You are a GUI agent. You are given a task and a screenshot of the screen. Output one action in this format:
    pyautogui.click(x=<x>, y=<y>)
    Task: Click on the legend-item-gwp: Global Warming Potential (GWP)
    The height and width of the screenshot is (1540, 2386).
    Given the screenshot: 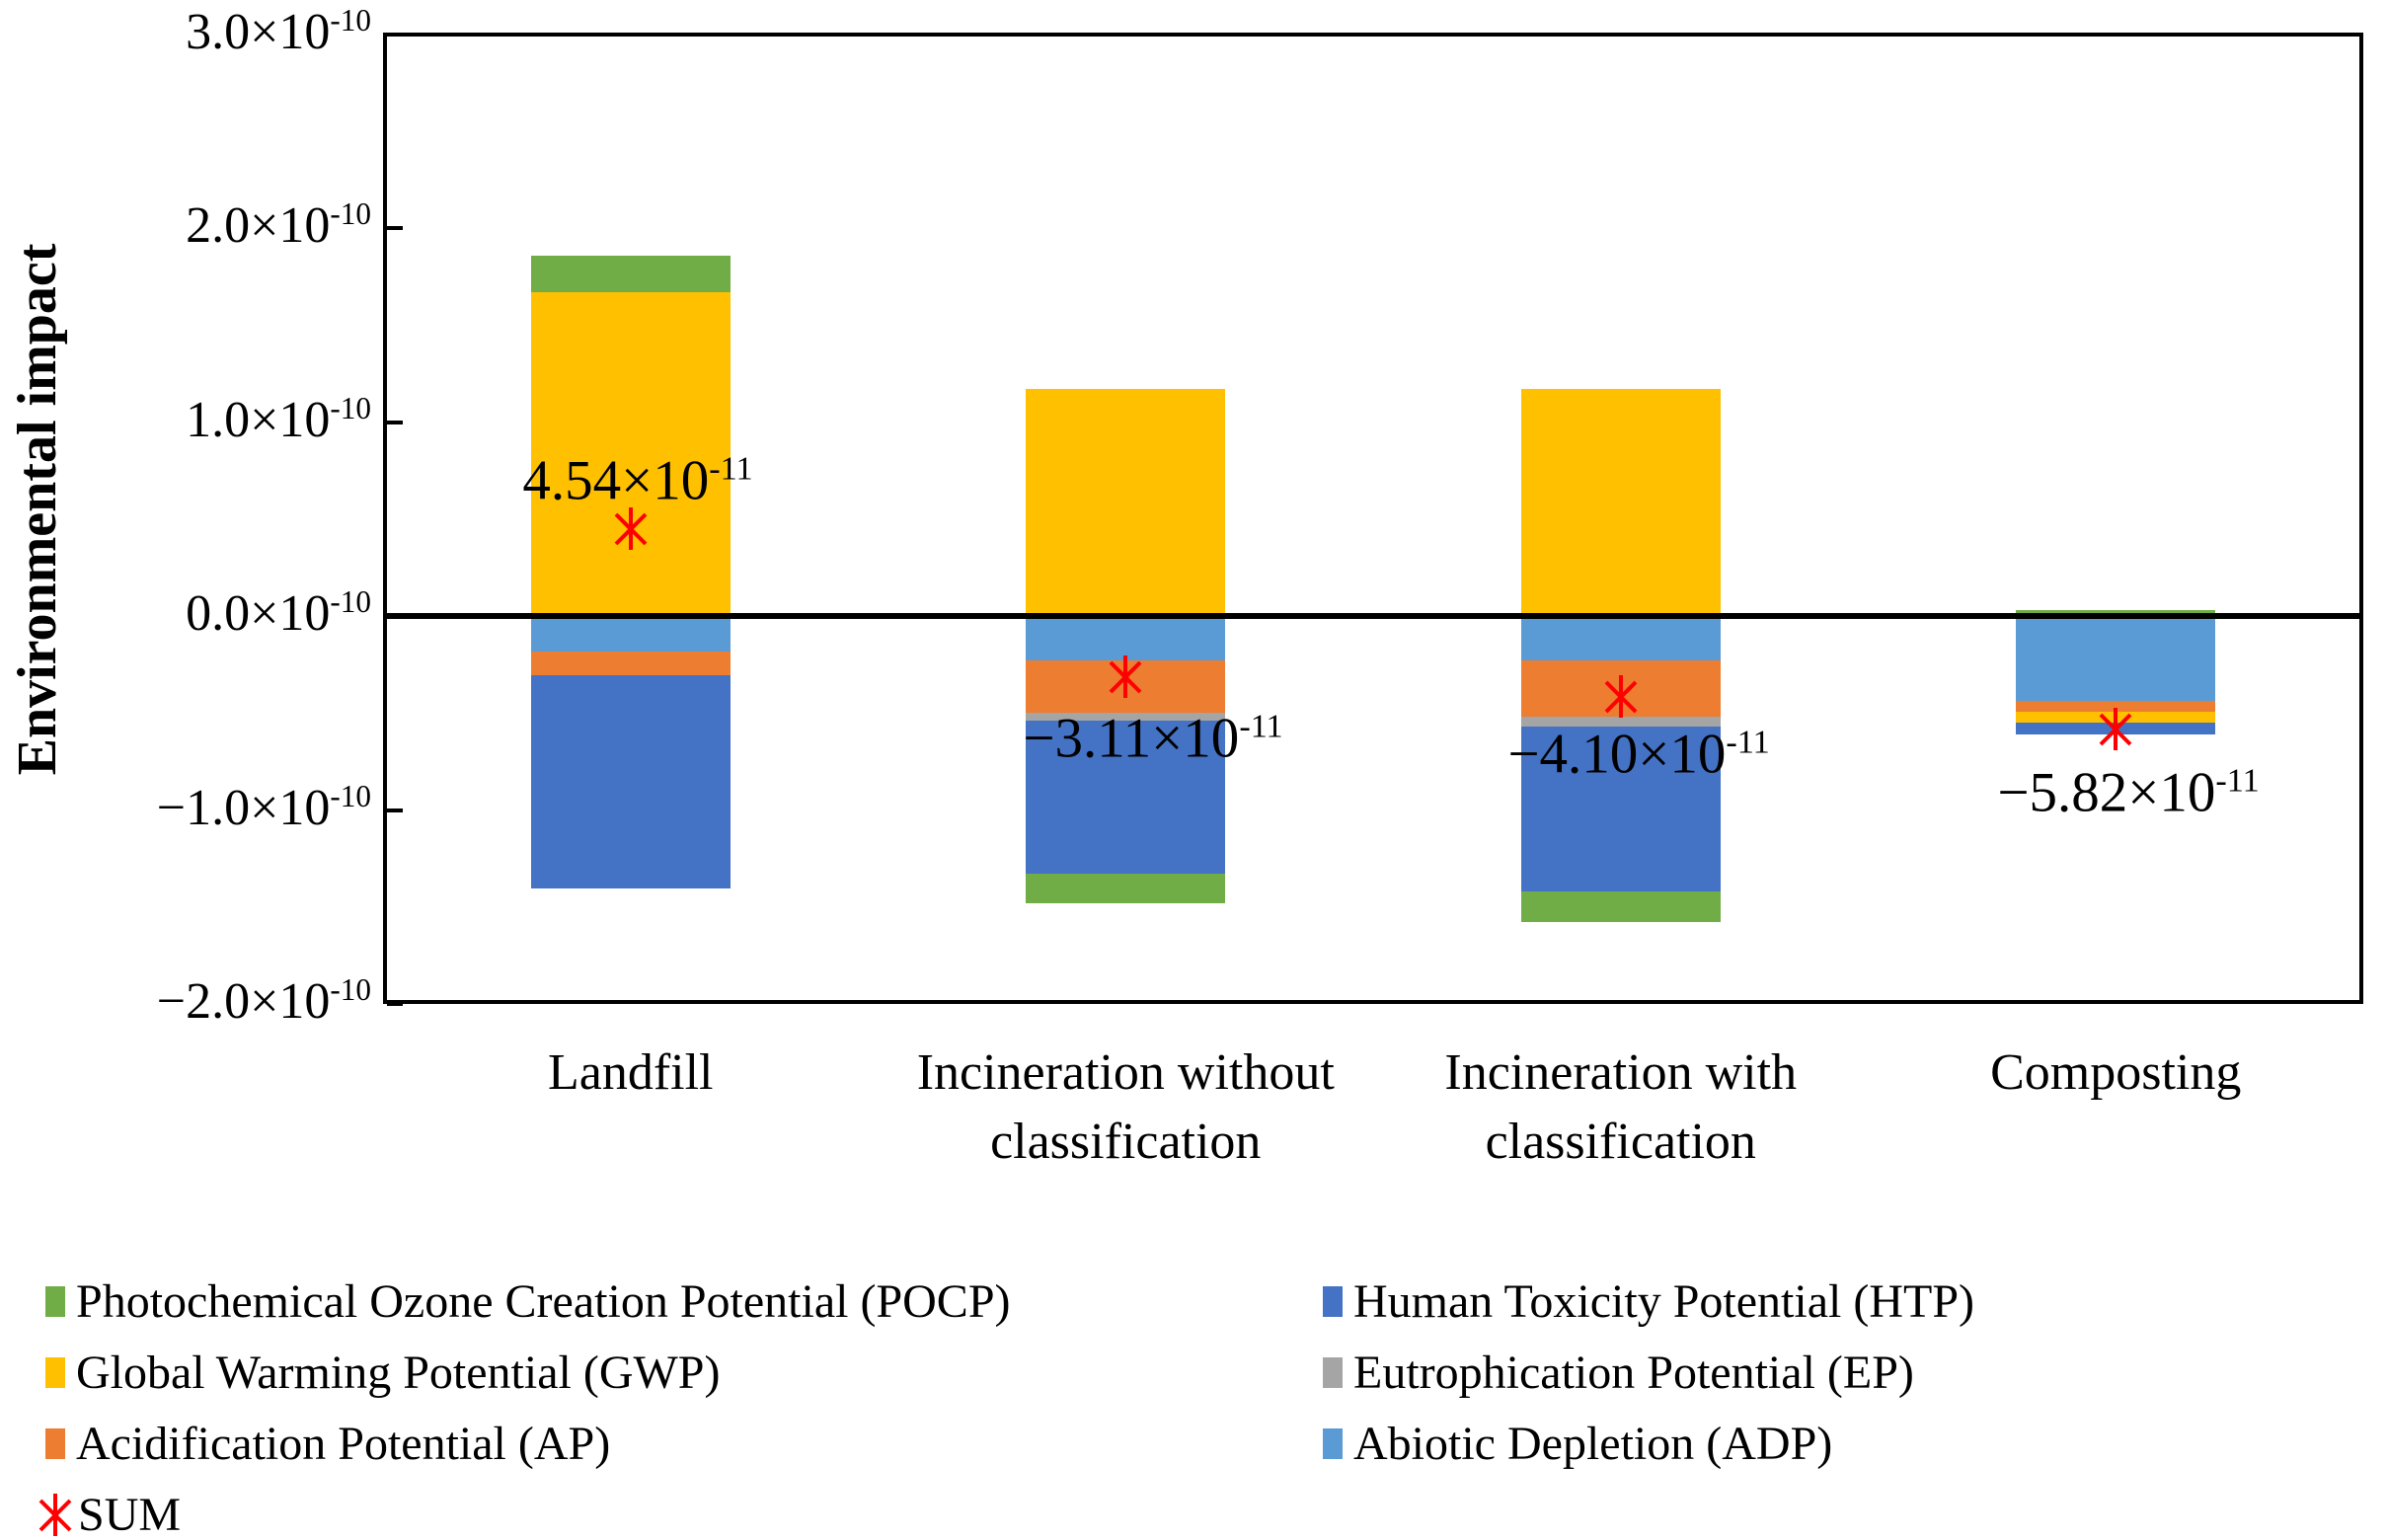 What is the action you would take?
    pyautogui.click(x=528, y=1372)
    